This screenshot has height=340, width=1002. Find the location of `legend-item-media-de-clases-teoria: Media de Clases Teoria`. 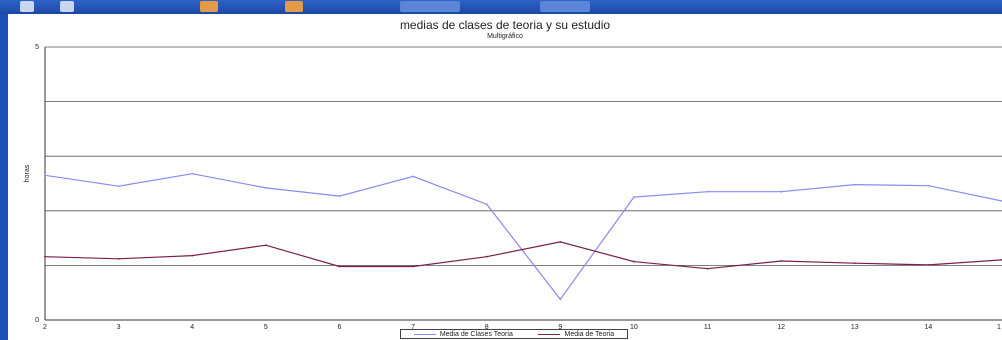

legend-item-media-de-clases-teoria: Media de Clases Teoria is located at coordinates (463, 334).